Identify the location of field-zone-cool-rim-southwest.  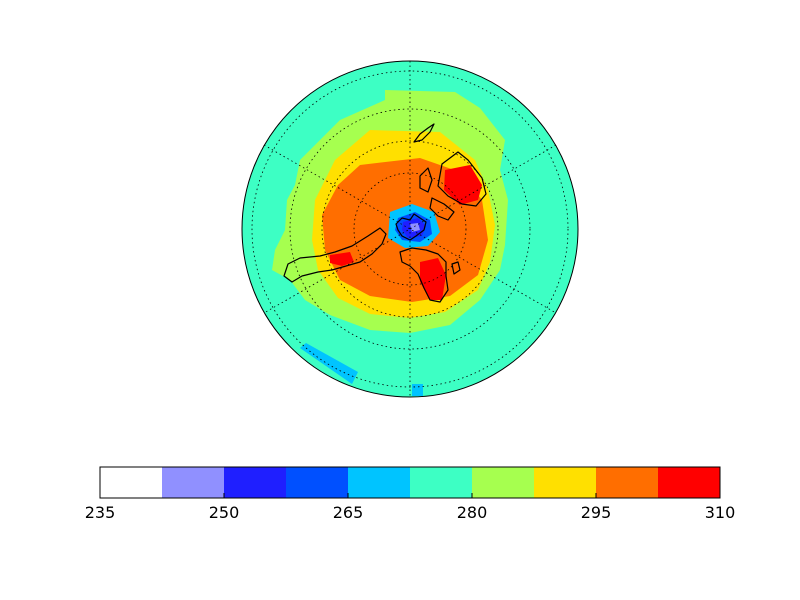
(329, 363).